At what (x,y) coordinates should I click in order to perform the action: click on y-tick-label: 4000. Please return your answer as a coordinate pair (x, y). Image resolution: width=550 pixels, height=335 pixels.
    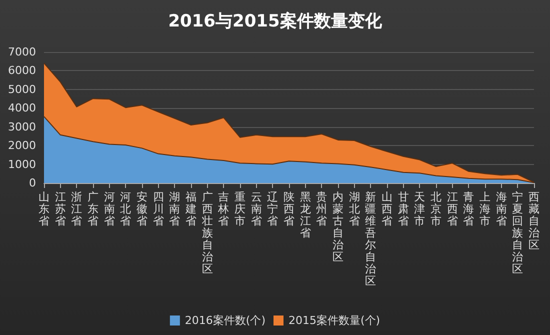
    Looking at the image, I should click on (22, 108).